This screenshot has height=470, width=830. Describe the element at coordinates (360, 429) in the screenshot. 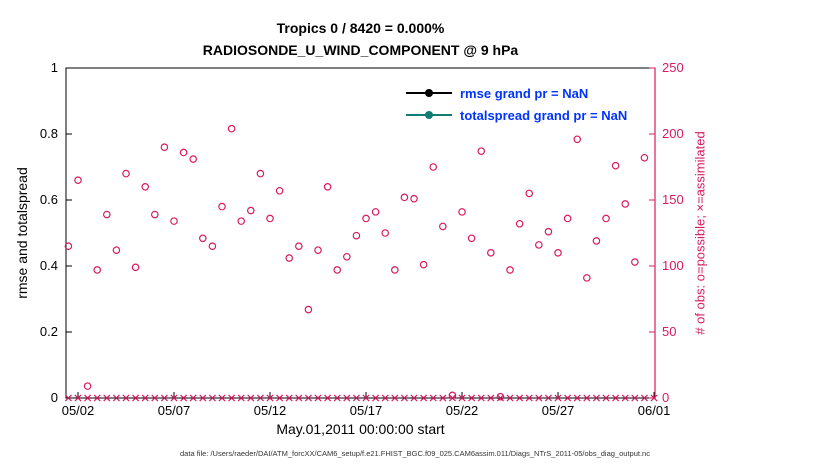

I see `x-axis-label: May.01,2011 00:00:00 start` at that location.